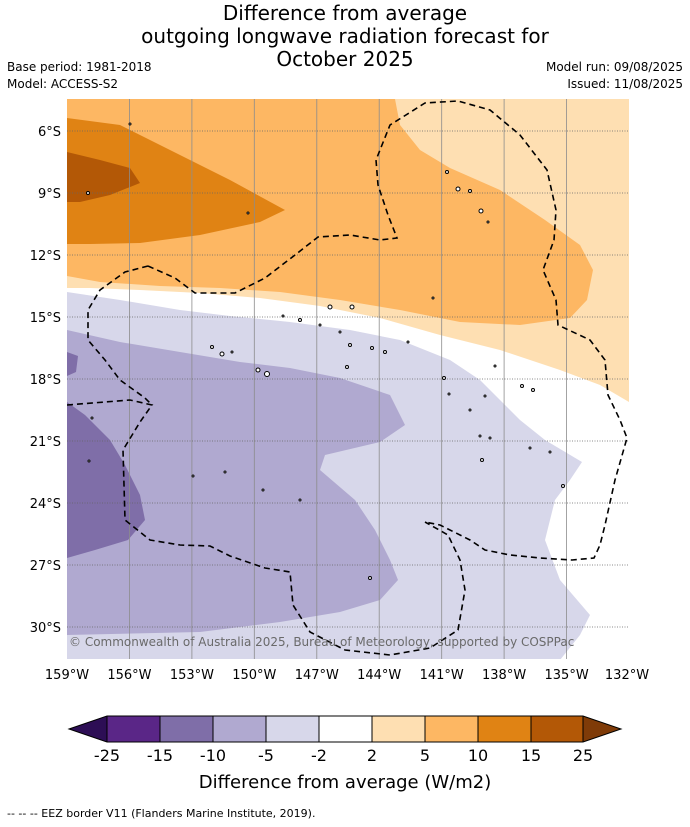 The height and width of the screenshot is (827, 690). Describe the element at coordinates (49, 132) in the screenshot. I see `lat-label: 6°S` at that location.